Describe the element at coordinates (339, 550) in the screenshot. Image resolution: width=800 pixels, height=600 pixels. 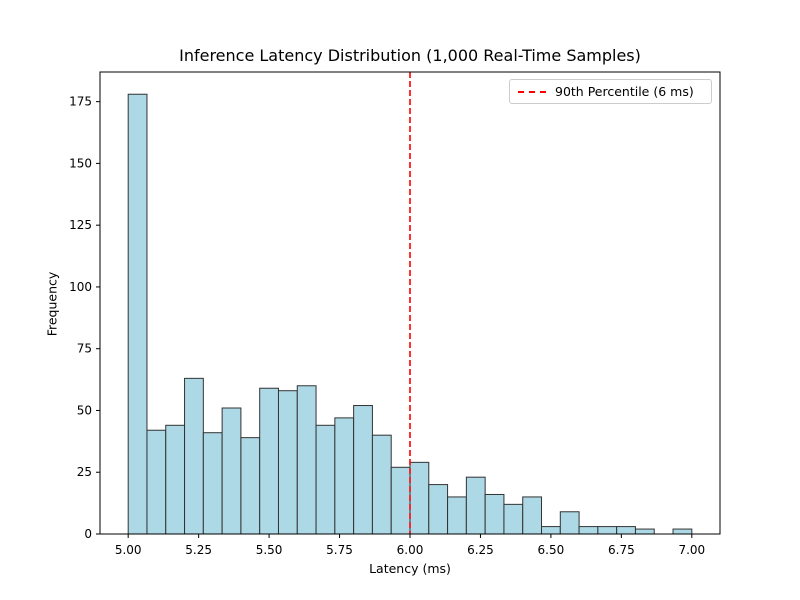
I see `x-tick-label: 5.75` at that location.